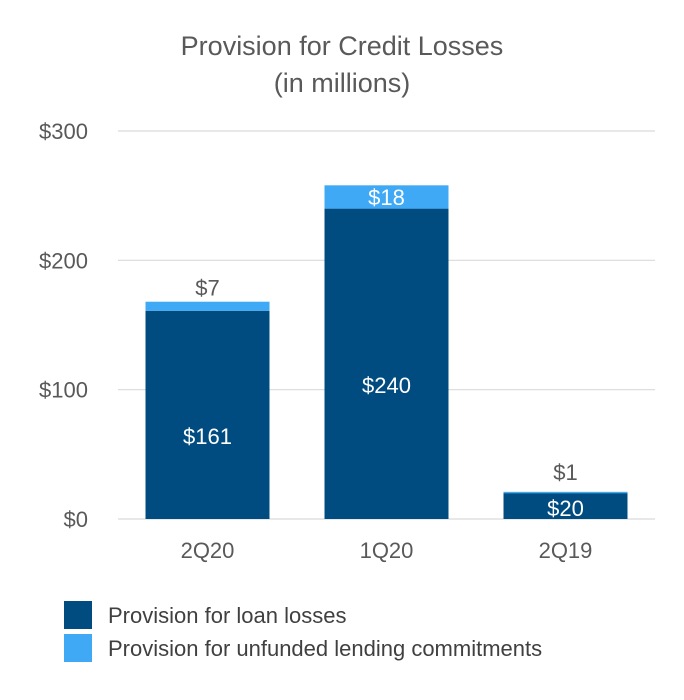  I want to click on chart-title: Provision for Credit Losses, so click(342, 46).